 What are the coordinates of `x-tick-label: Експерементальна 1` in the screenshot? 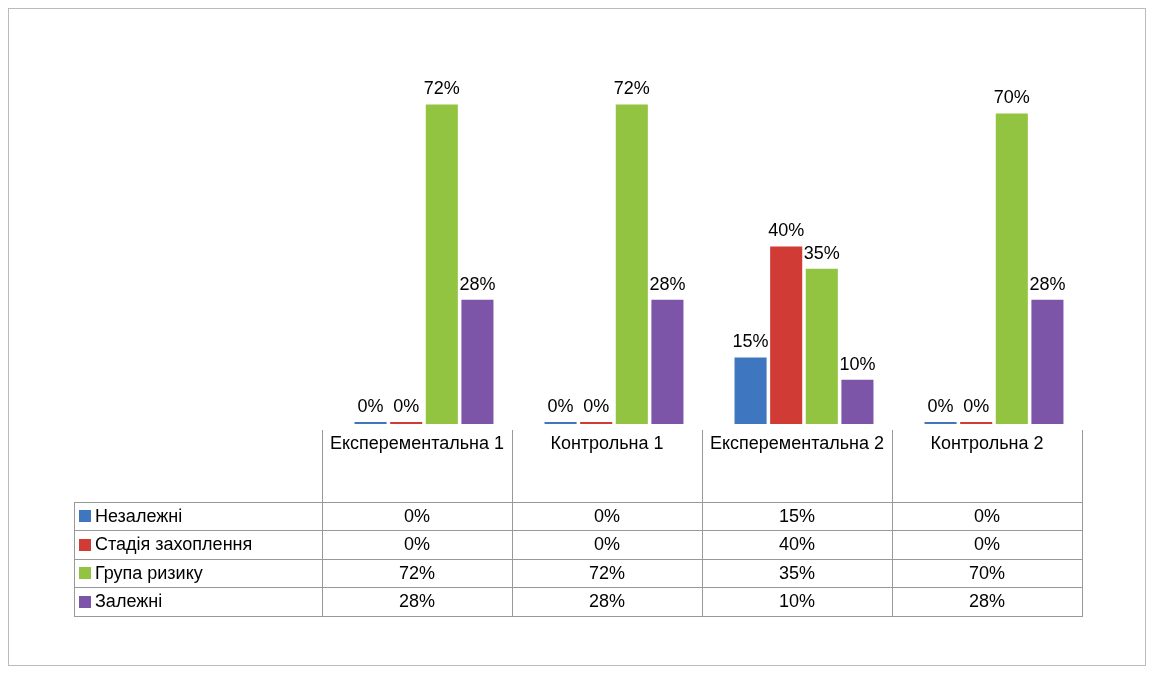 It's located at (417, 466).